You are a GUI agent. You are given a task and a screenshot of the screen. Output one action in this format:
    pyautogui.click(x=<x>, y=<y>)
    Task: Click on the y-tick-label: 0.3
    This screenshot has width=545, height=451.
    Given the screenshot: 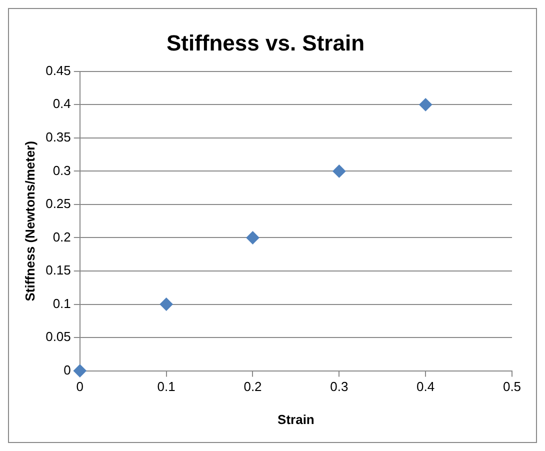 What is the action you would take?
    pyautogui.click(x=61, y=170)
    